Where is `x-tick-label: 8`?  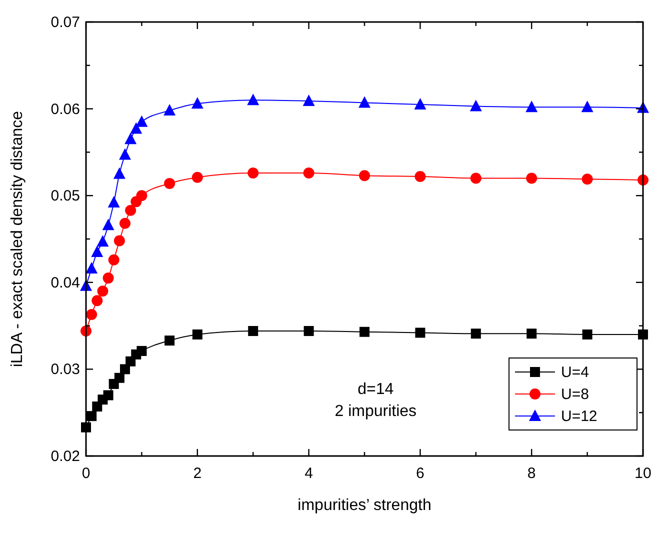
x-tick-label: 8 is located at coordinates (531, 473).